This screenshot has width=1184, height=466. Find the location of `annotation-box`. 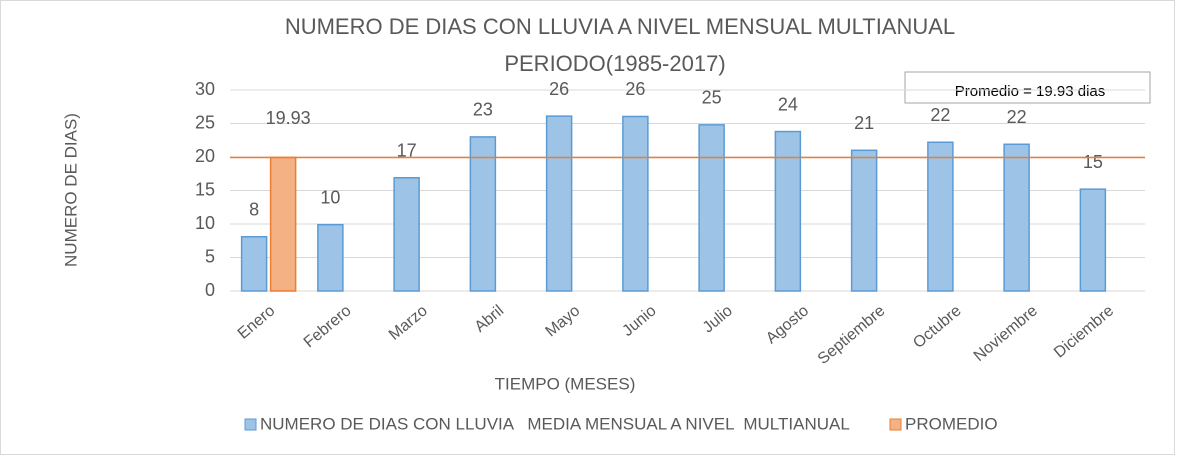

annotation-box is located at coordinates (1027, 87).